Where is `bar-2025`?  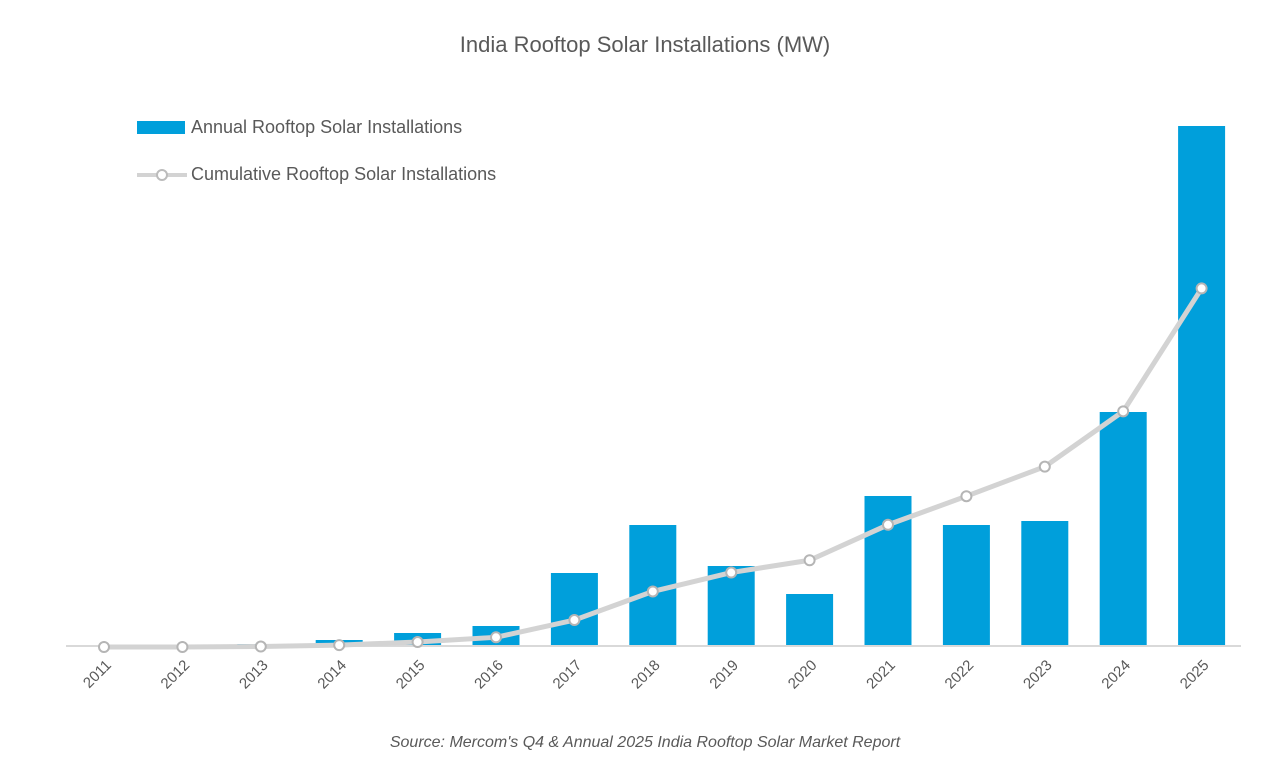 bar-2025 is located at coordinates (1202, 386).